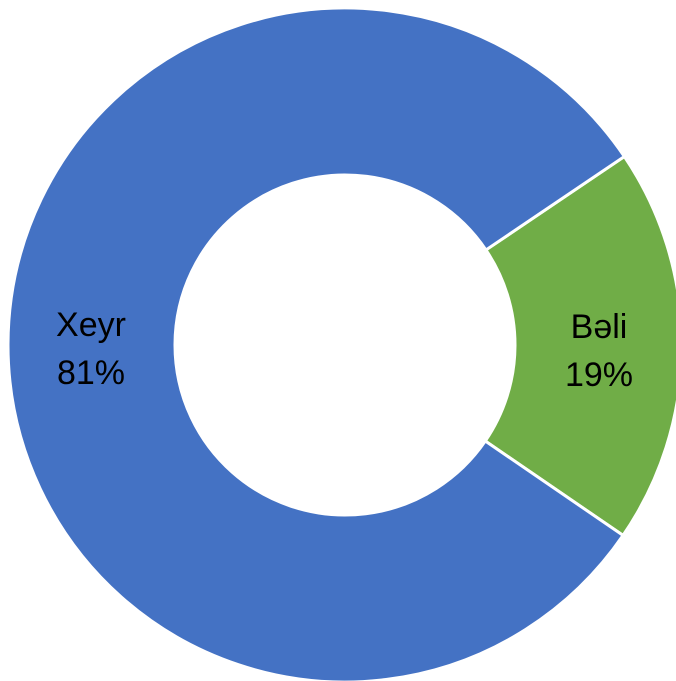 Image resolution: width=676 pixels, height=681 pixels. I want to click on slice-value-label: 19%, so click(599, 375).